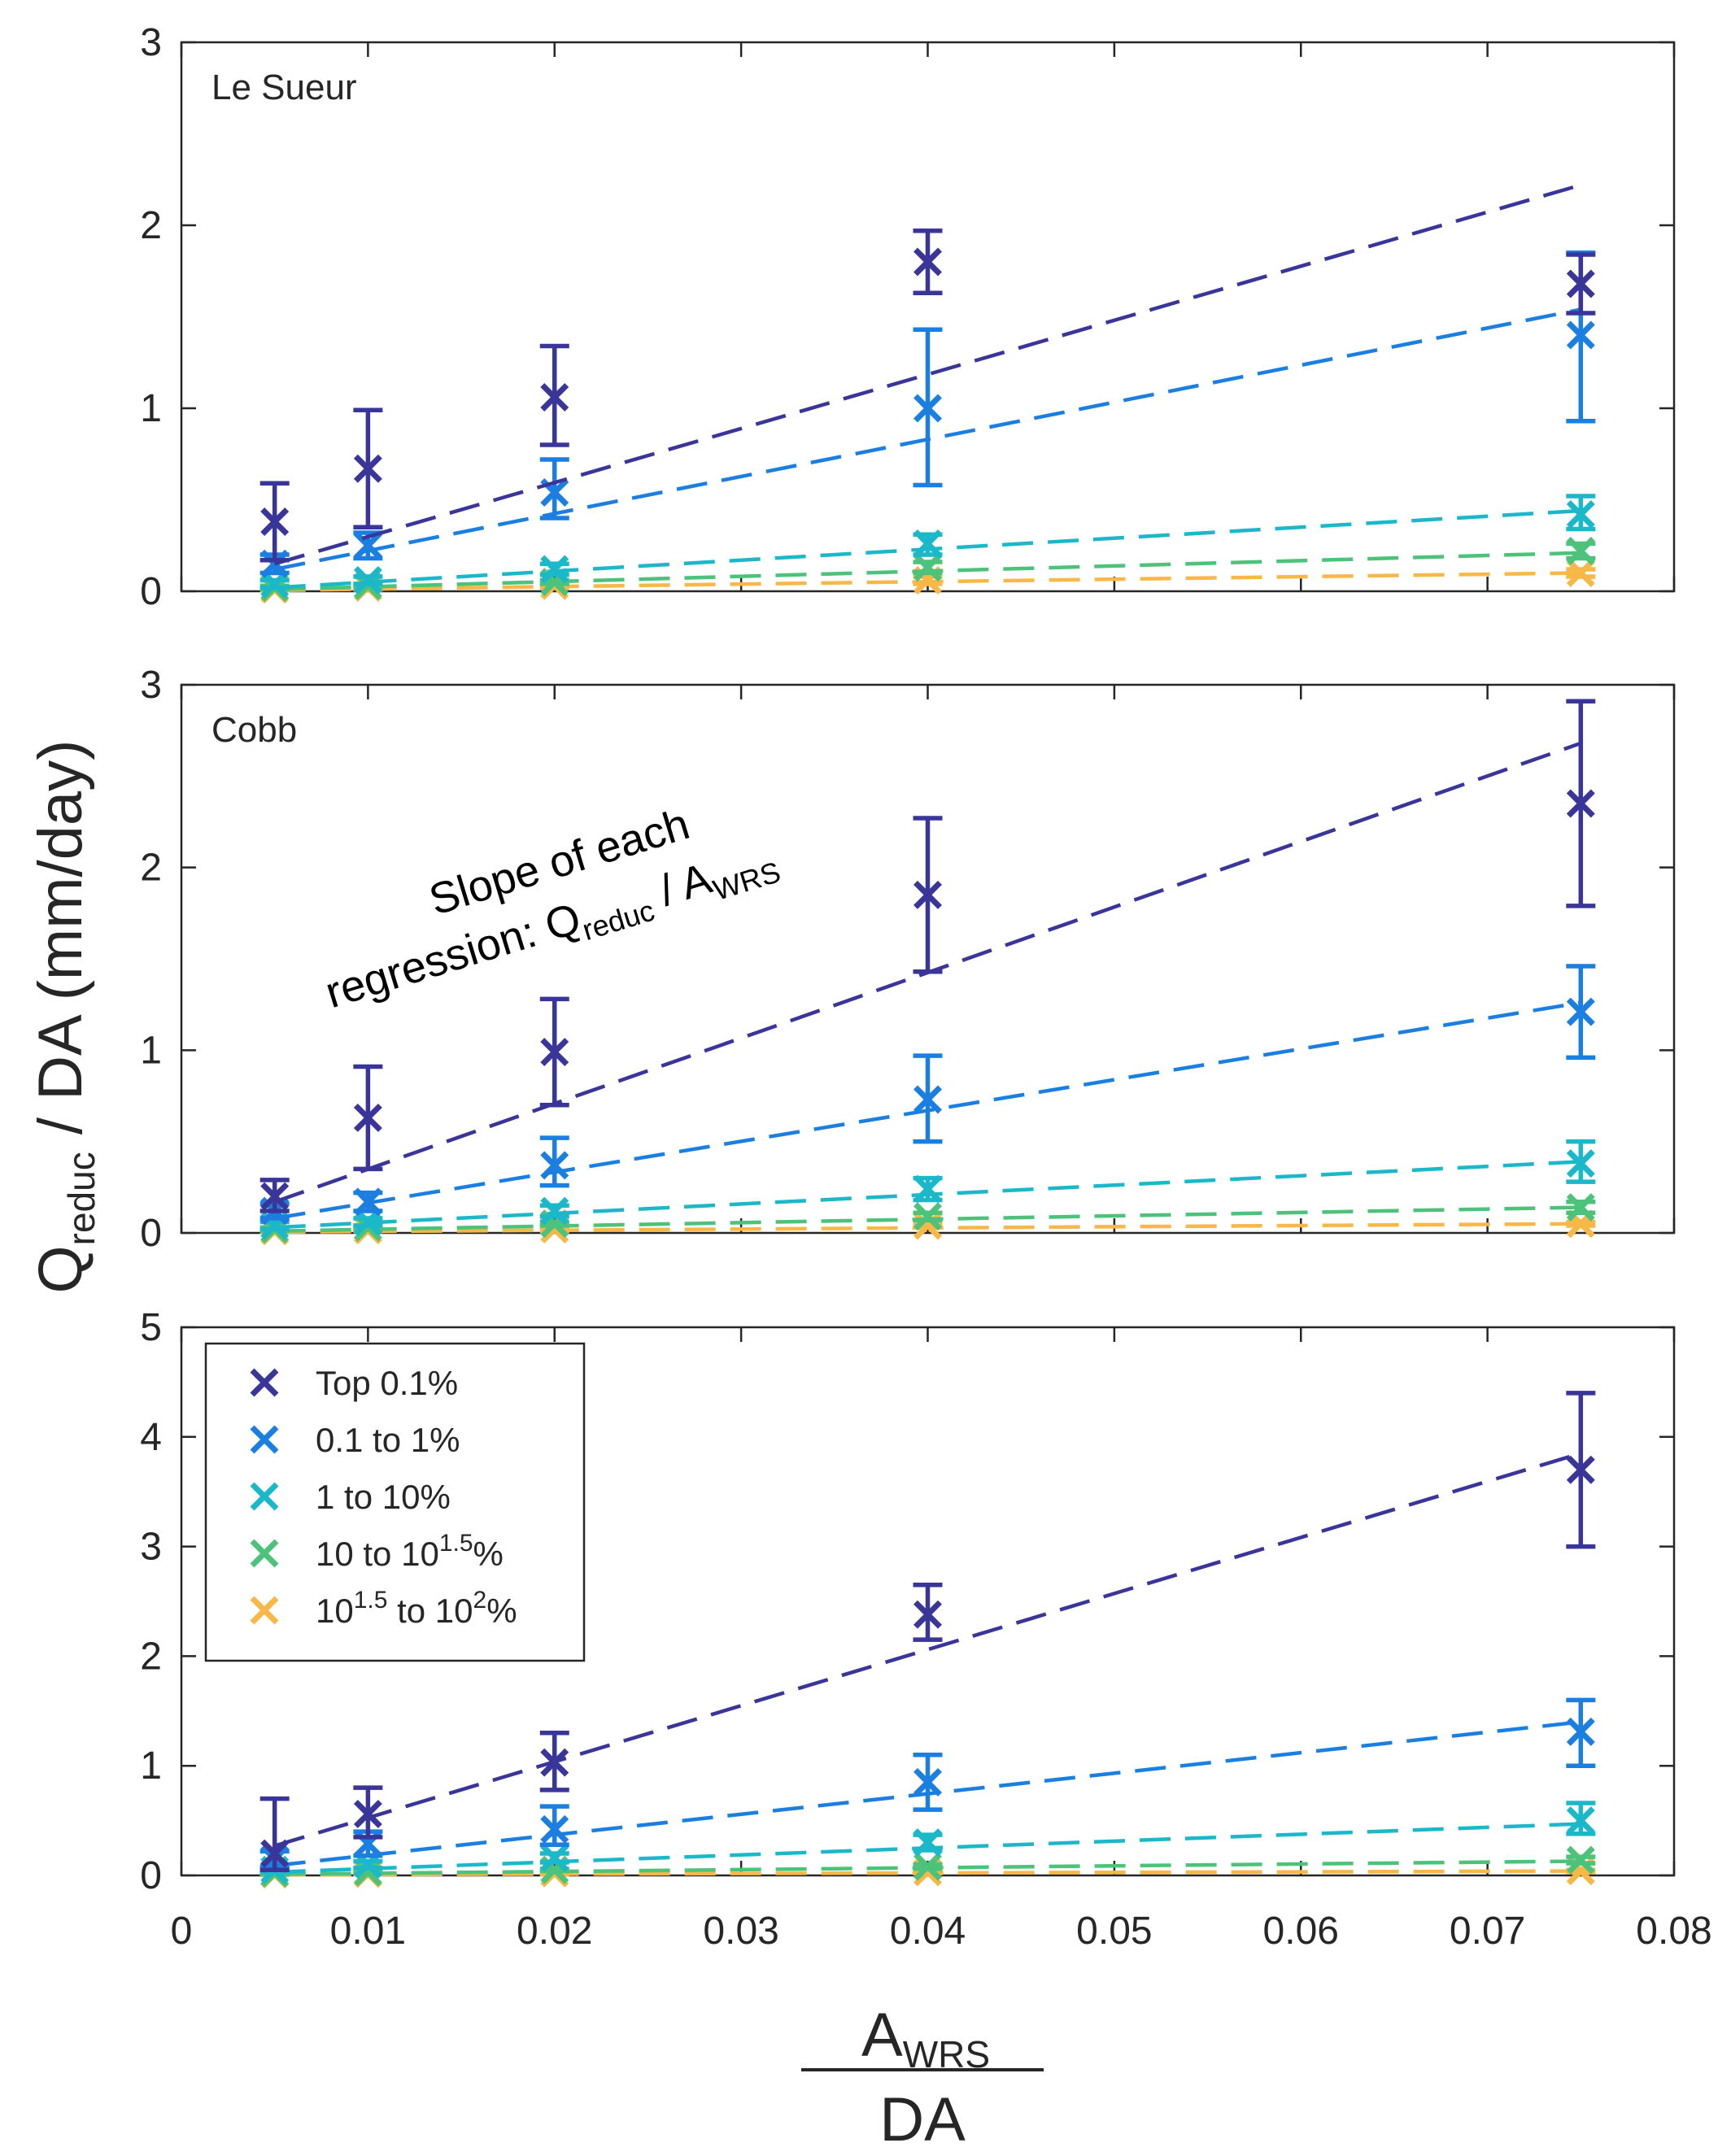 The height and width of the screenshot is (2156, 1731). Describe the element at coordinates (64, 1017) in the screenshot. I see `y-axis-title: Qreduc / DA (mm/day)` at that location.